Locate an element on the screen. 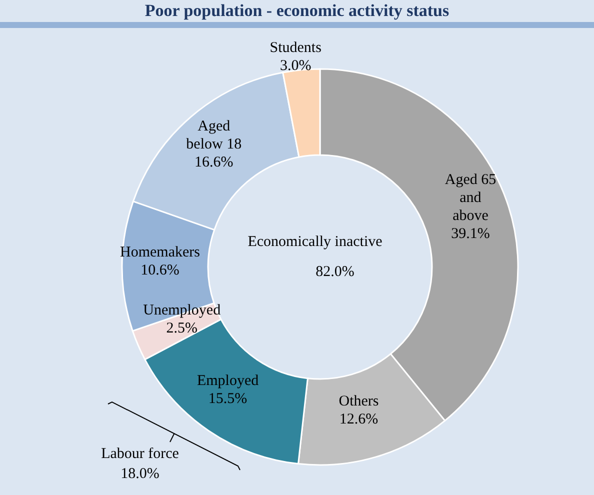 This screenshot has width=594, height=495. data-label: 15.5% is located at coordinates (228, 399).